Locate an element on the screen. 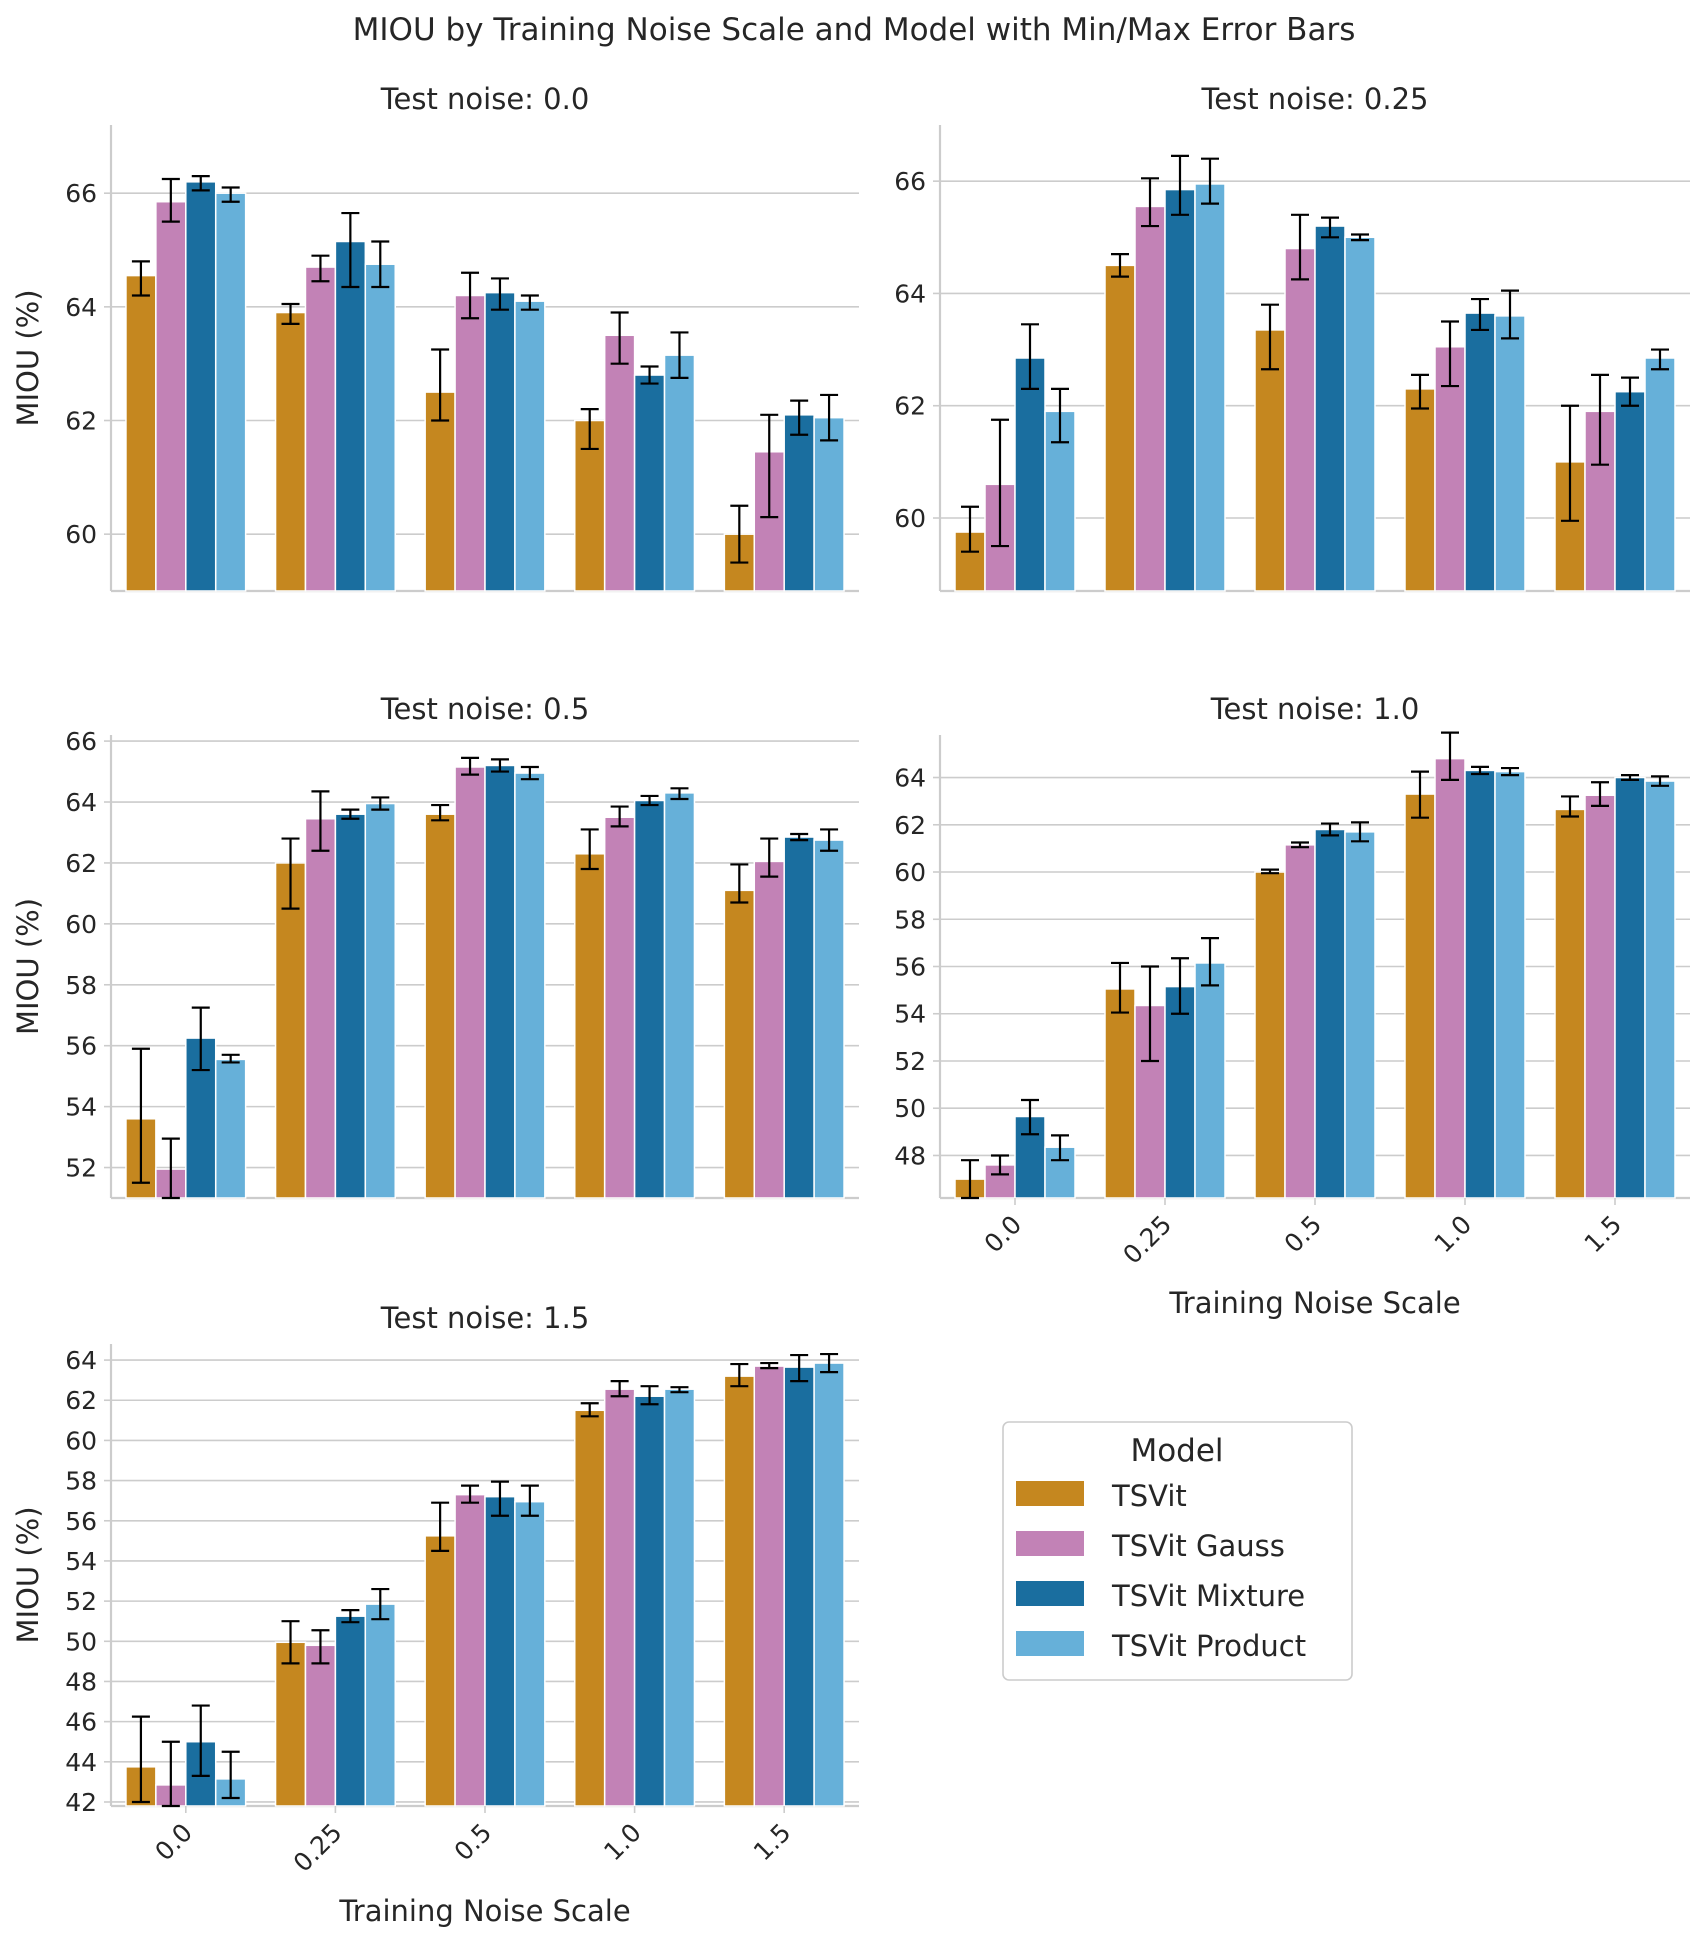 The height and width of the screenshot is (1948, 1706). legend-entry-tsvit-gauss: TSVit Gauss is located at coordinates (1150, 1546).